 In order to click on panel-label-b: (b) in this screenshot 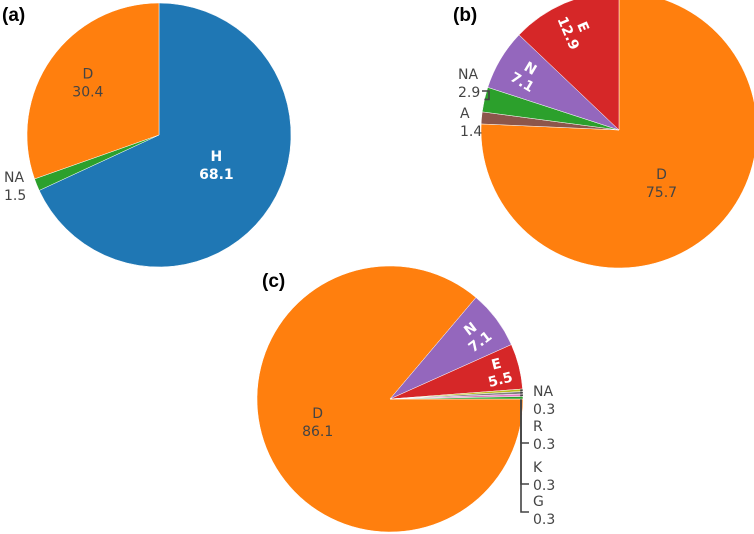, I will do `click(465, 15)`.